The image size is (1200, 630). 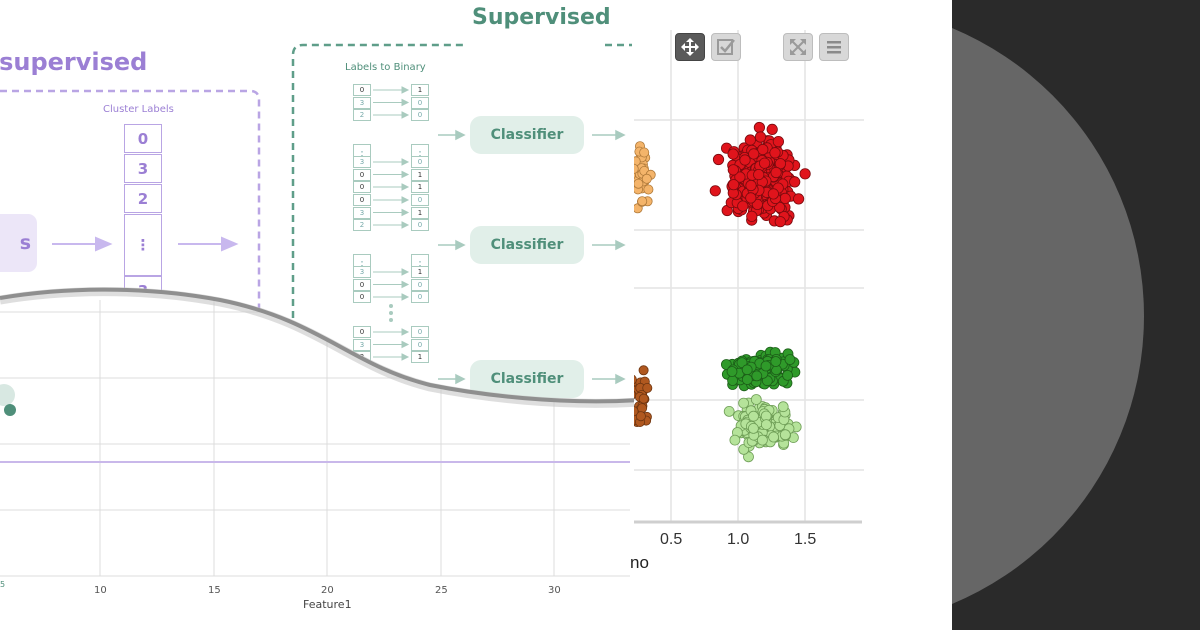 What do you see at coordinates (327, 590) in the screenshot?
I see `bottom-x-tick: 20` at bounding box center [327, 590].